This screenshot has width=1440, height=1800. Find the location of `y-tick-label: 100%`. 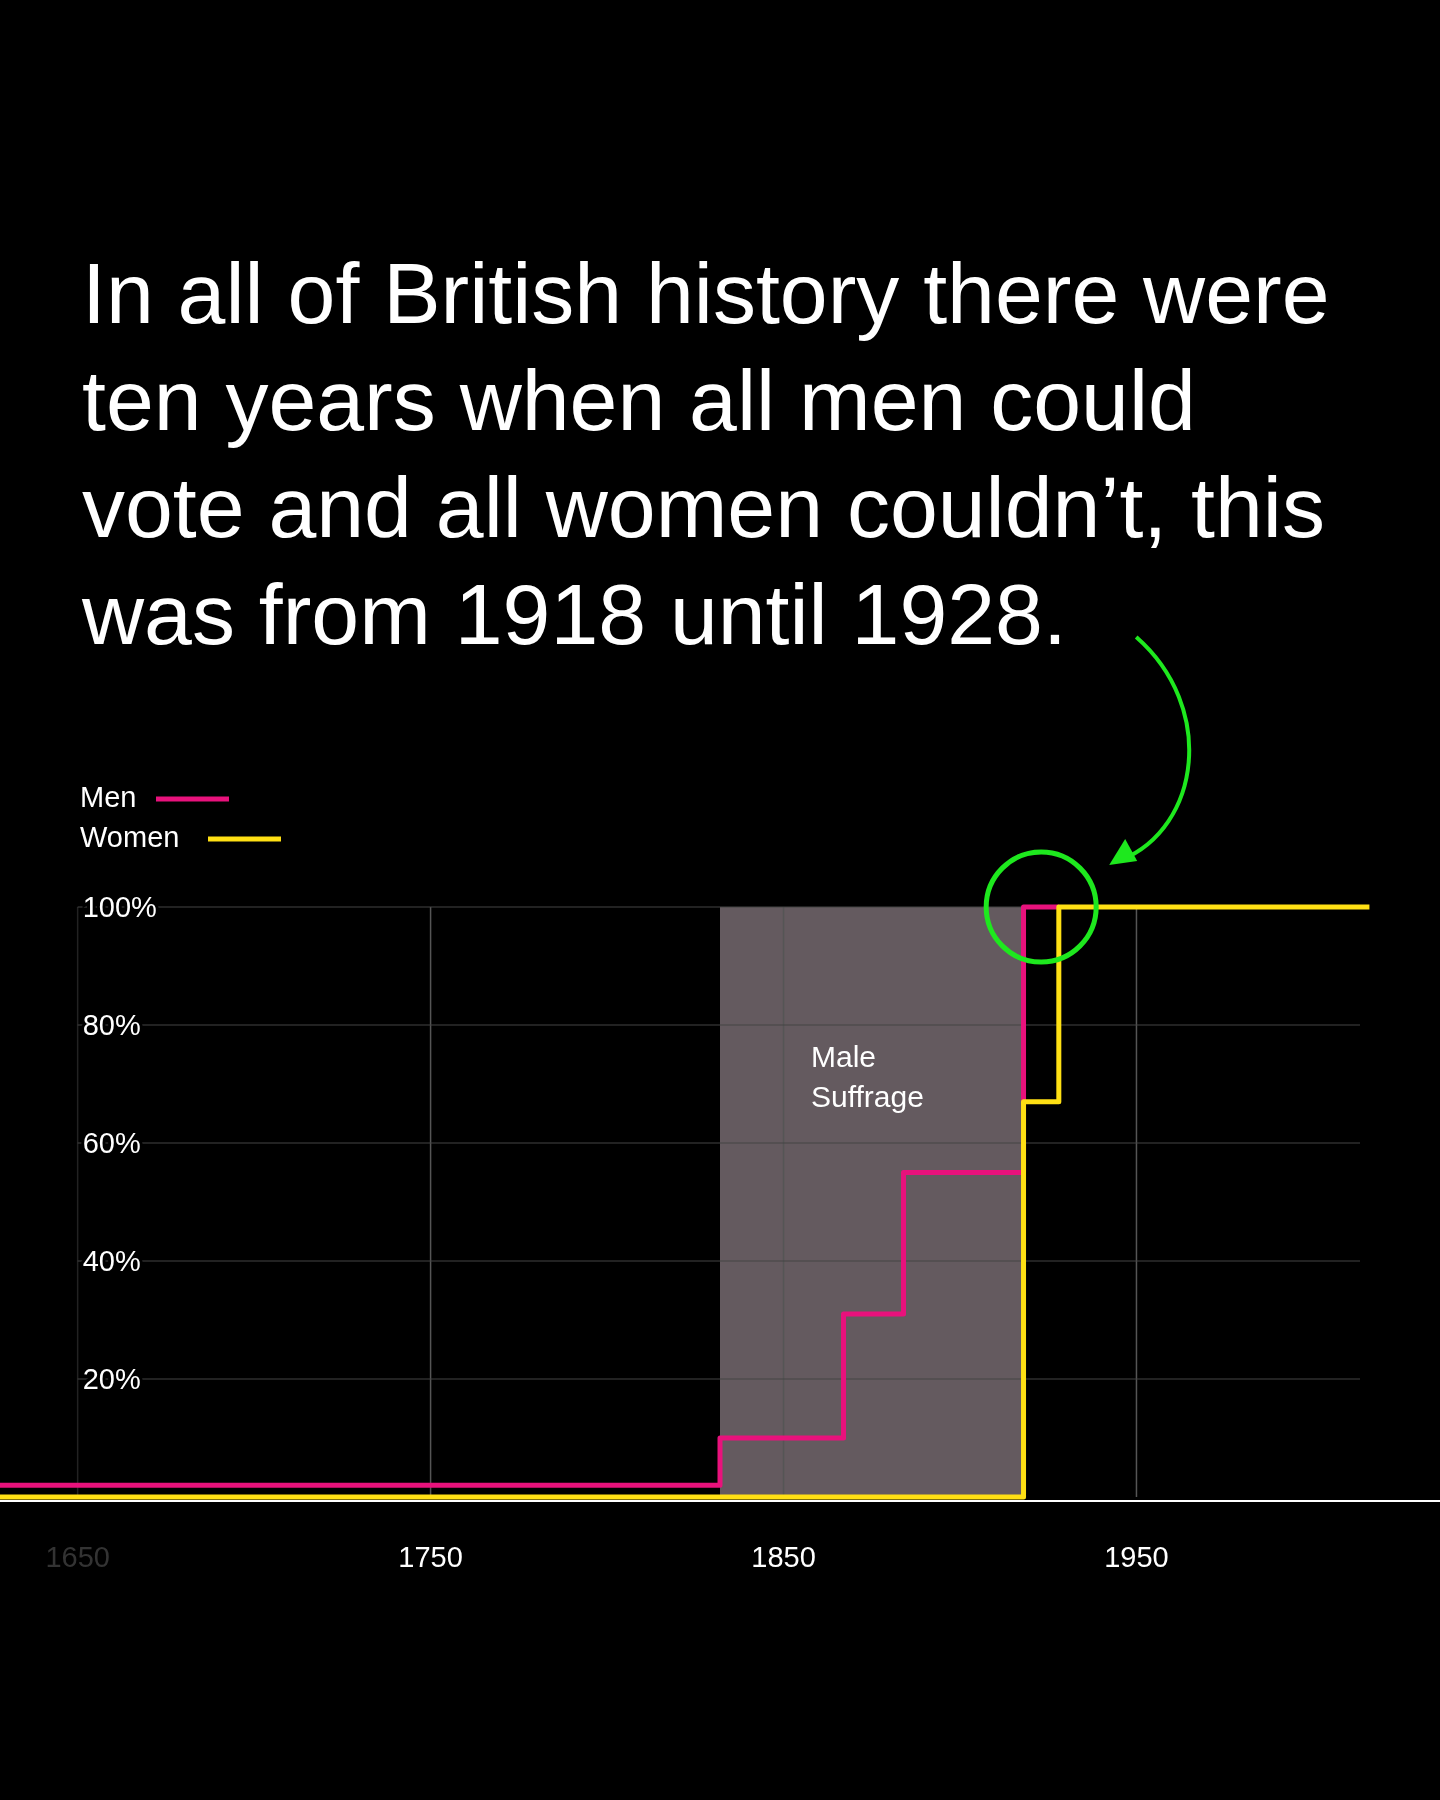

y-tick-label: 100% is located at coordinates (119, 907).